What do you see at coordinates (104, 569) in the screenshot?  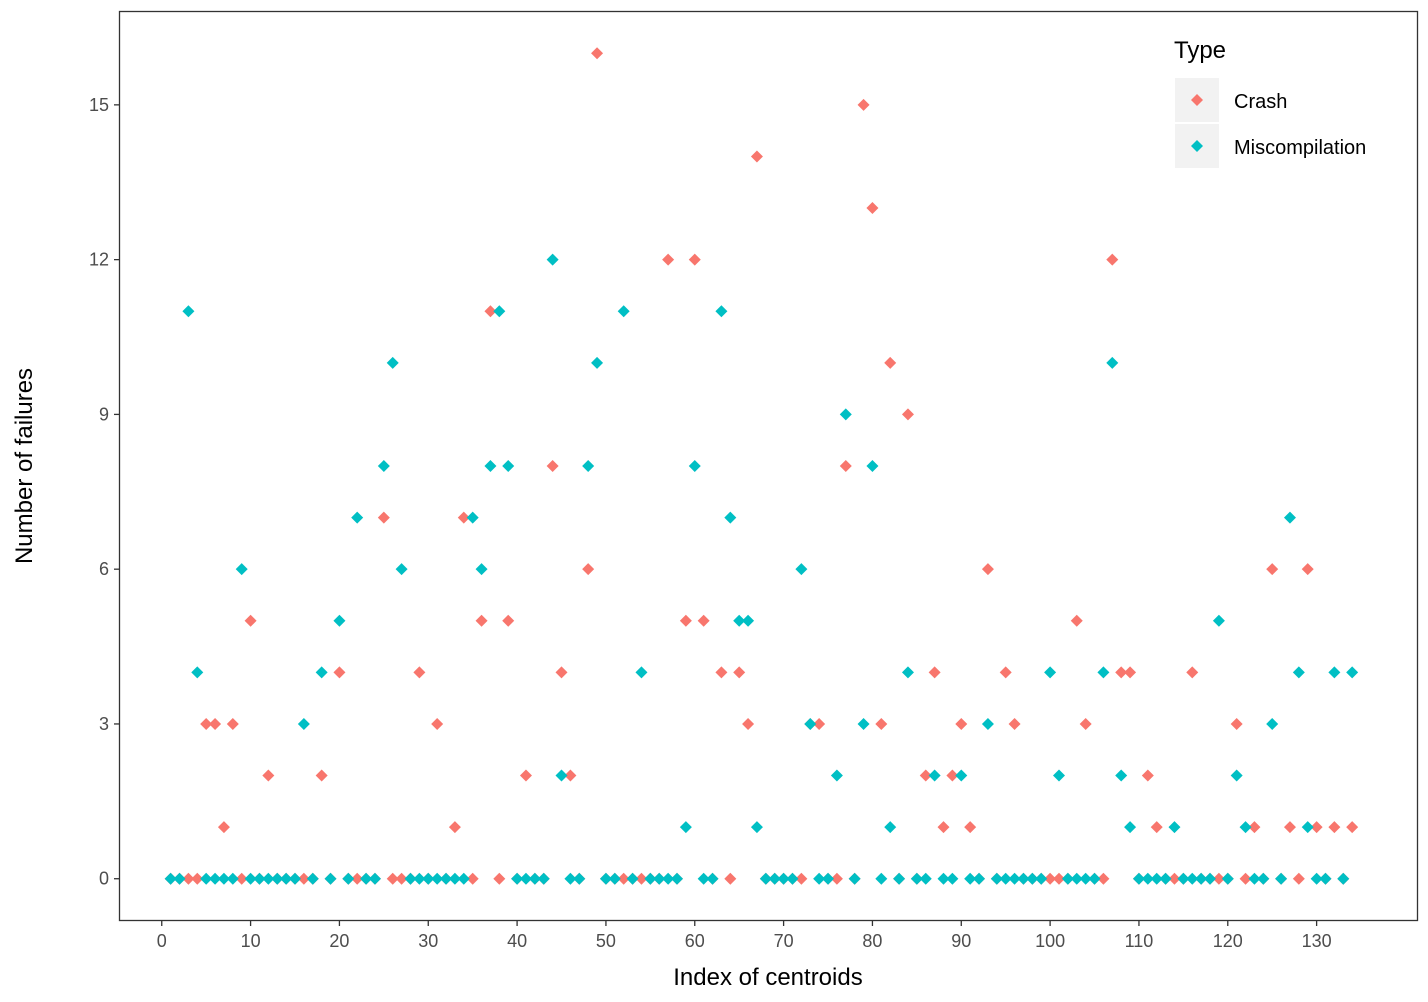 I see `y-tick-label: 6` at bounding box center [104, 569].